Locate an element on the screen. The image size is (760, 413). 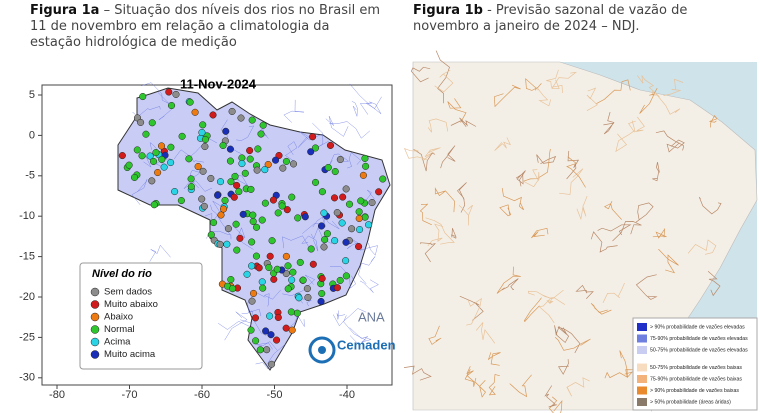
y-tick-label: -30 is located at coordinates (27, 378).